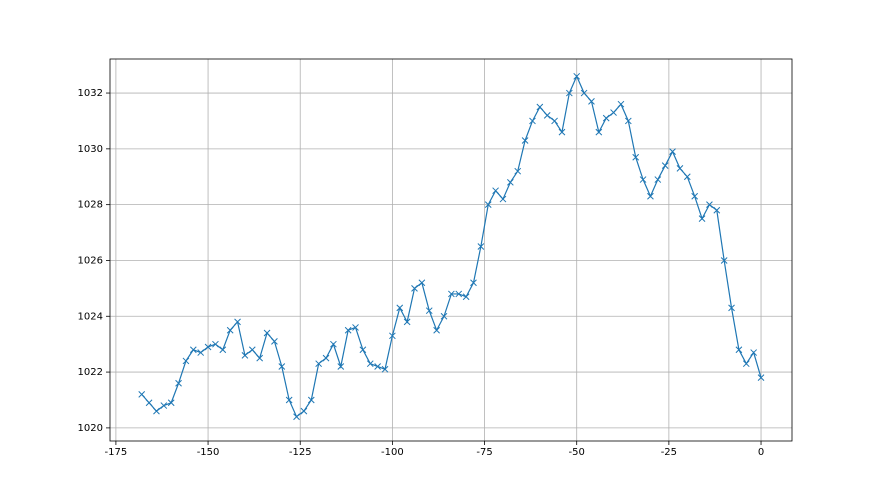 The height and width of the screenshot is (495, 880). I want to click on x-tick-label: -75, so click(484, 452).